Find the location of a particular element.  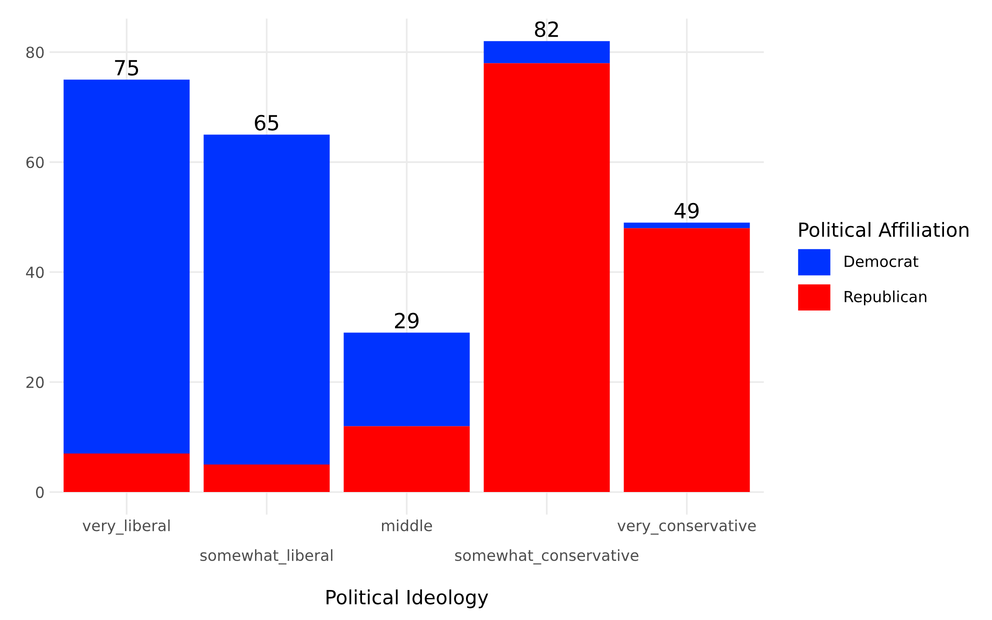

total-label: 65 is located at coordinates (266, 122).